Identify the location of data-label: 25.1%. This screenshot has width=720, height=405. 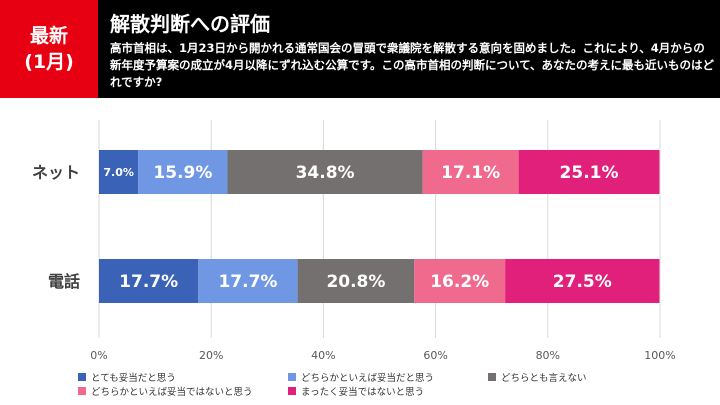
(589, 173).